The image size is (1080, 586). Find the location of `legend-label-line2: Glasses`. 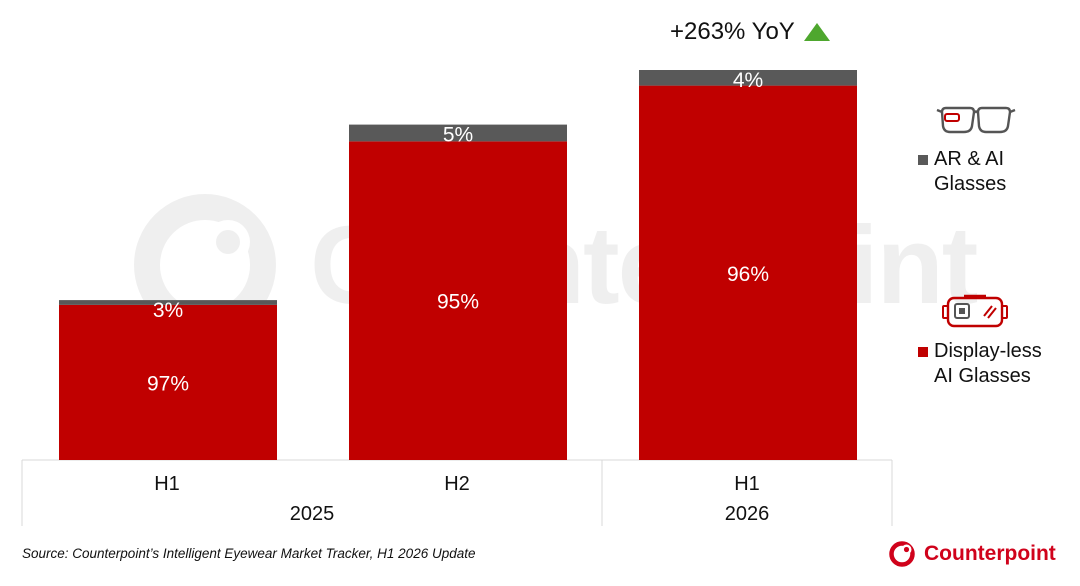

legend-label-line2: Glasses is located at coordinates (970, 184).